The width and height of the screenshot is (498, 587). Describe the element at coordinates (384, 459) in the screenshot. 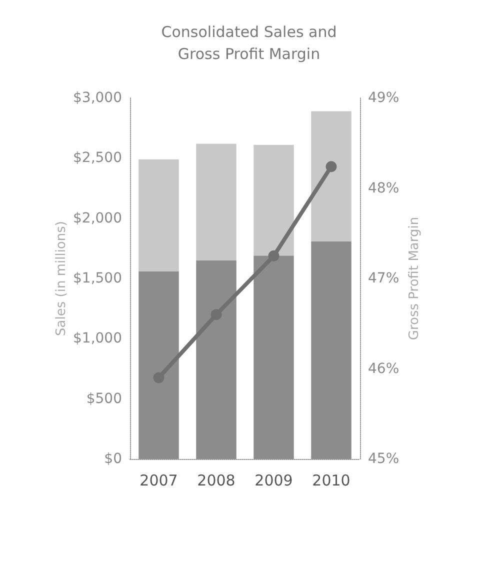

I see `y2-tick-label: 45%` at that location.